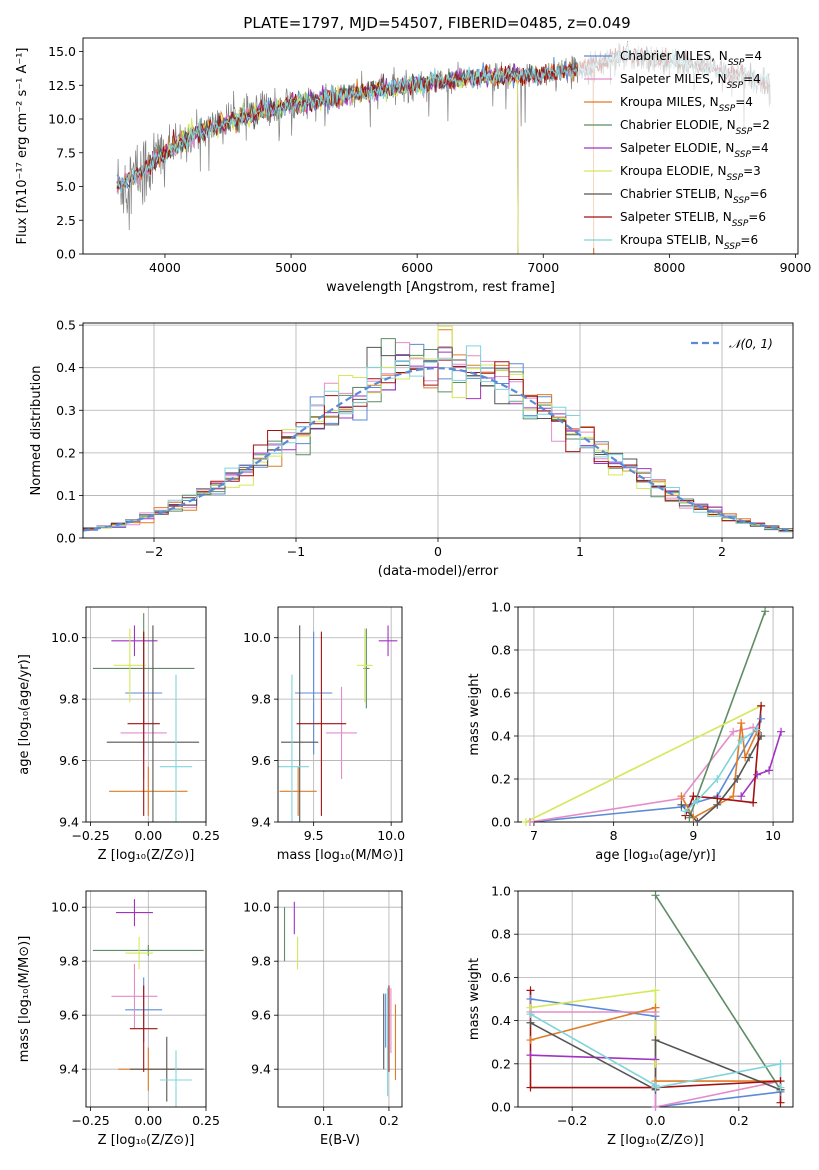 The height and width of the screenshot is (1170, 819). What do you see at coordinates (69, 822) in the screenshot?
I see `y-tick-label: 9.4` at bounding box center [69, 822].